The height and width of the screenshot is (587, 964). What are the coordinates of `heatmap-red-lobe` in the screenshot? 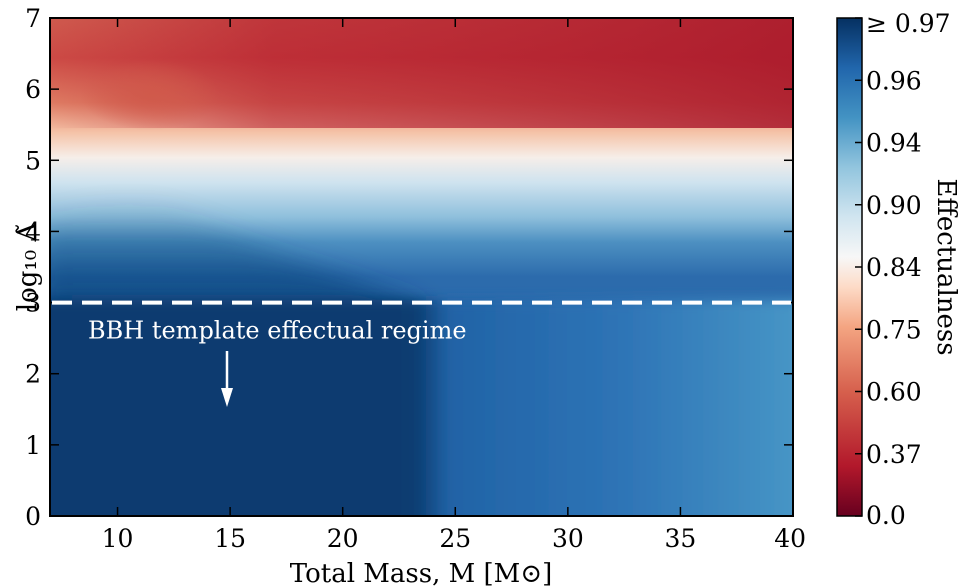 It's located at (150, 95).